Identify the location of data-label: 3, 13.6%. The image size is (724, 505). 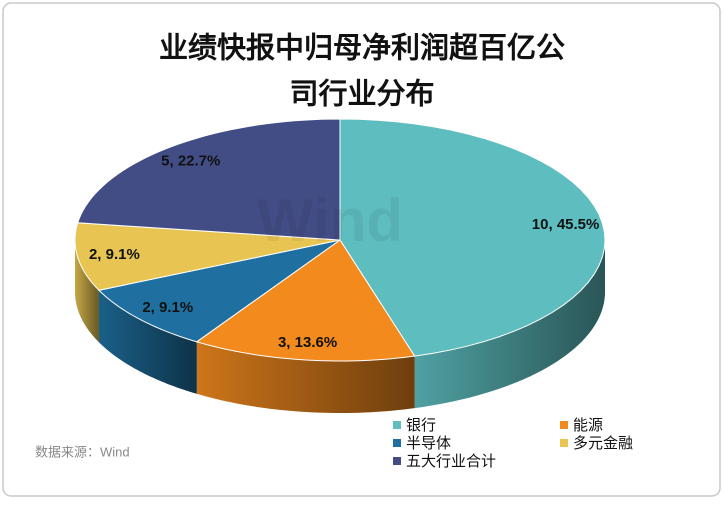
(307, 342).